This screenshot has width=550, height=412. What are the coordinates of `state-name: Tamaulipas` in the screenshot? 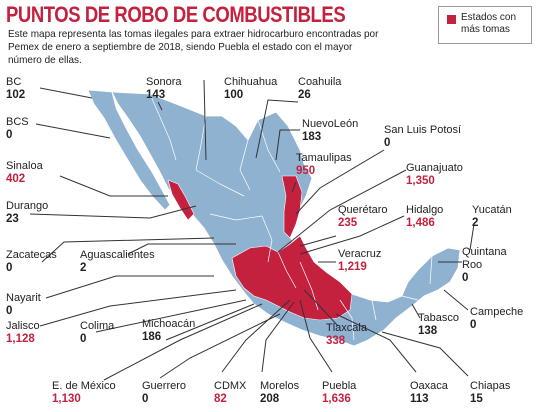 It's located at (324, 158).